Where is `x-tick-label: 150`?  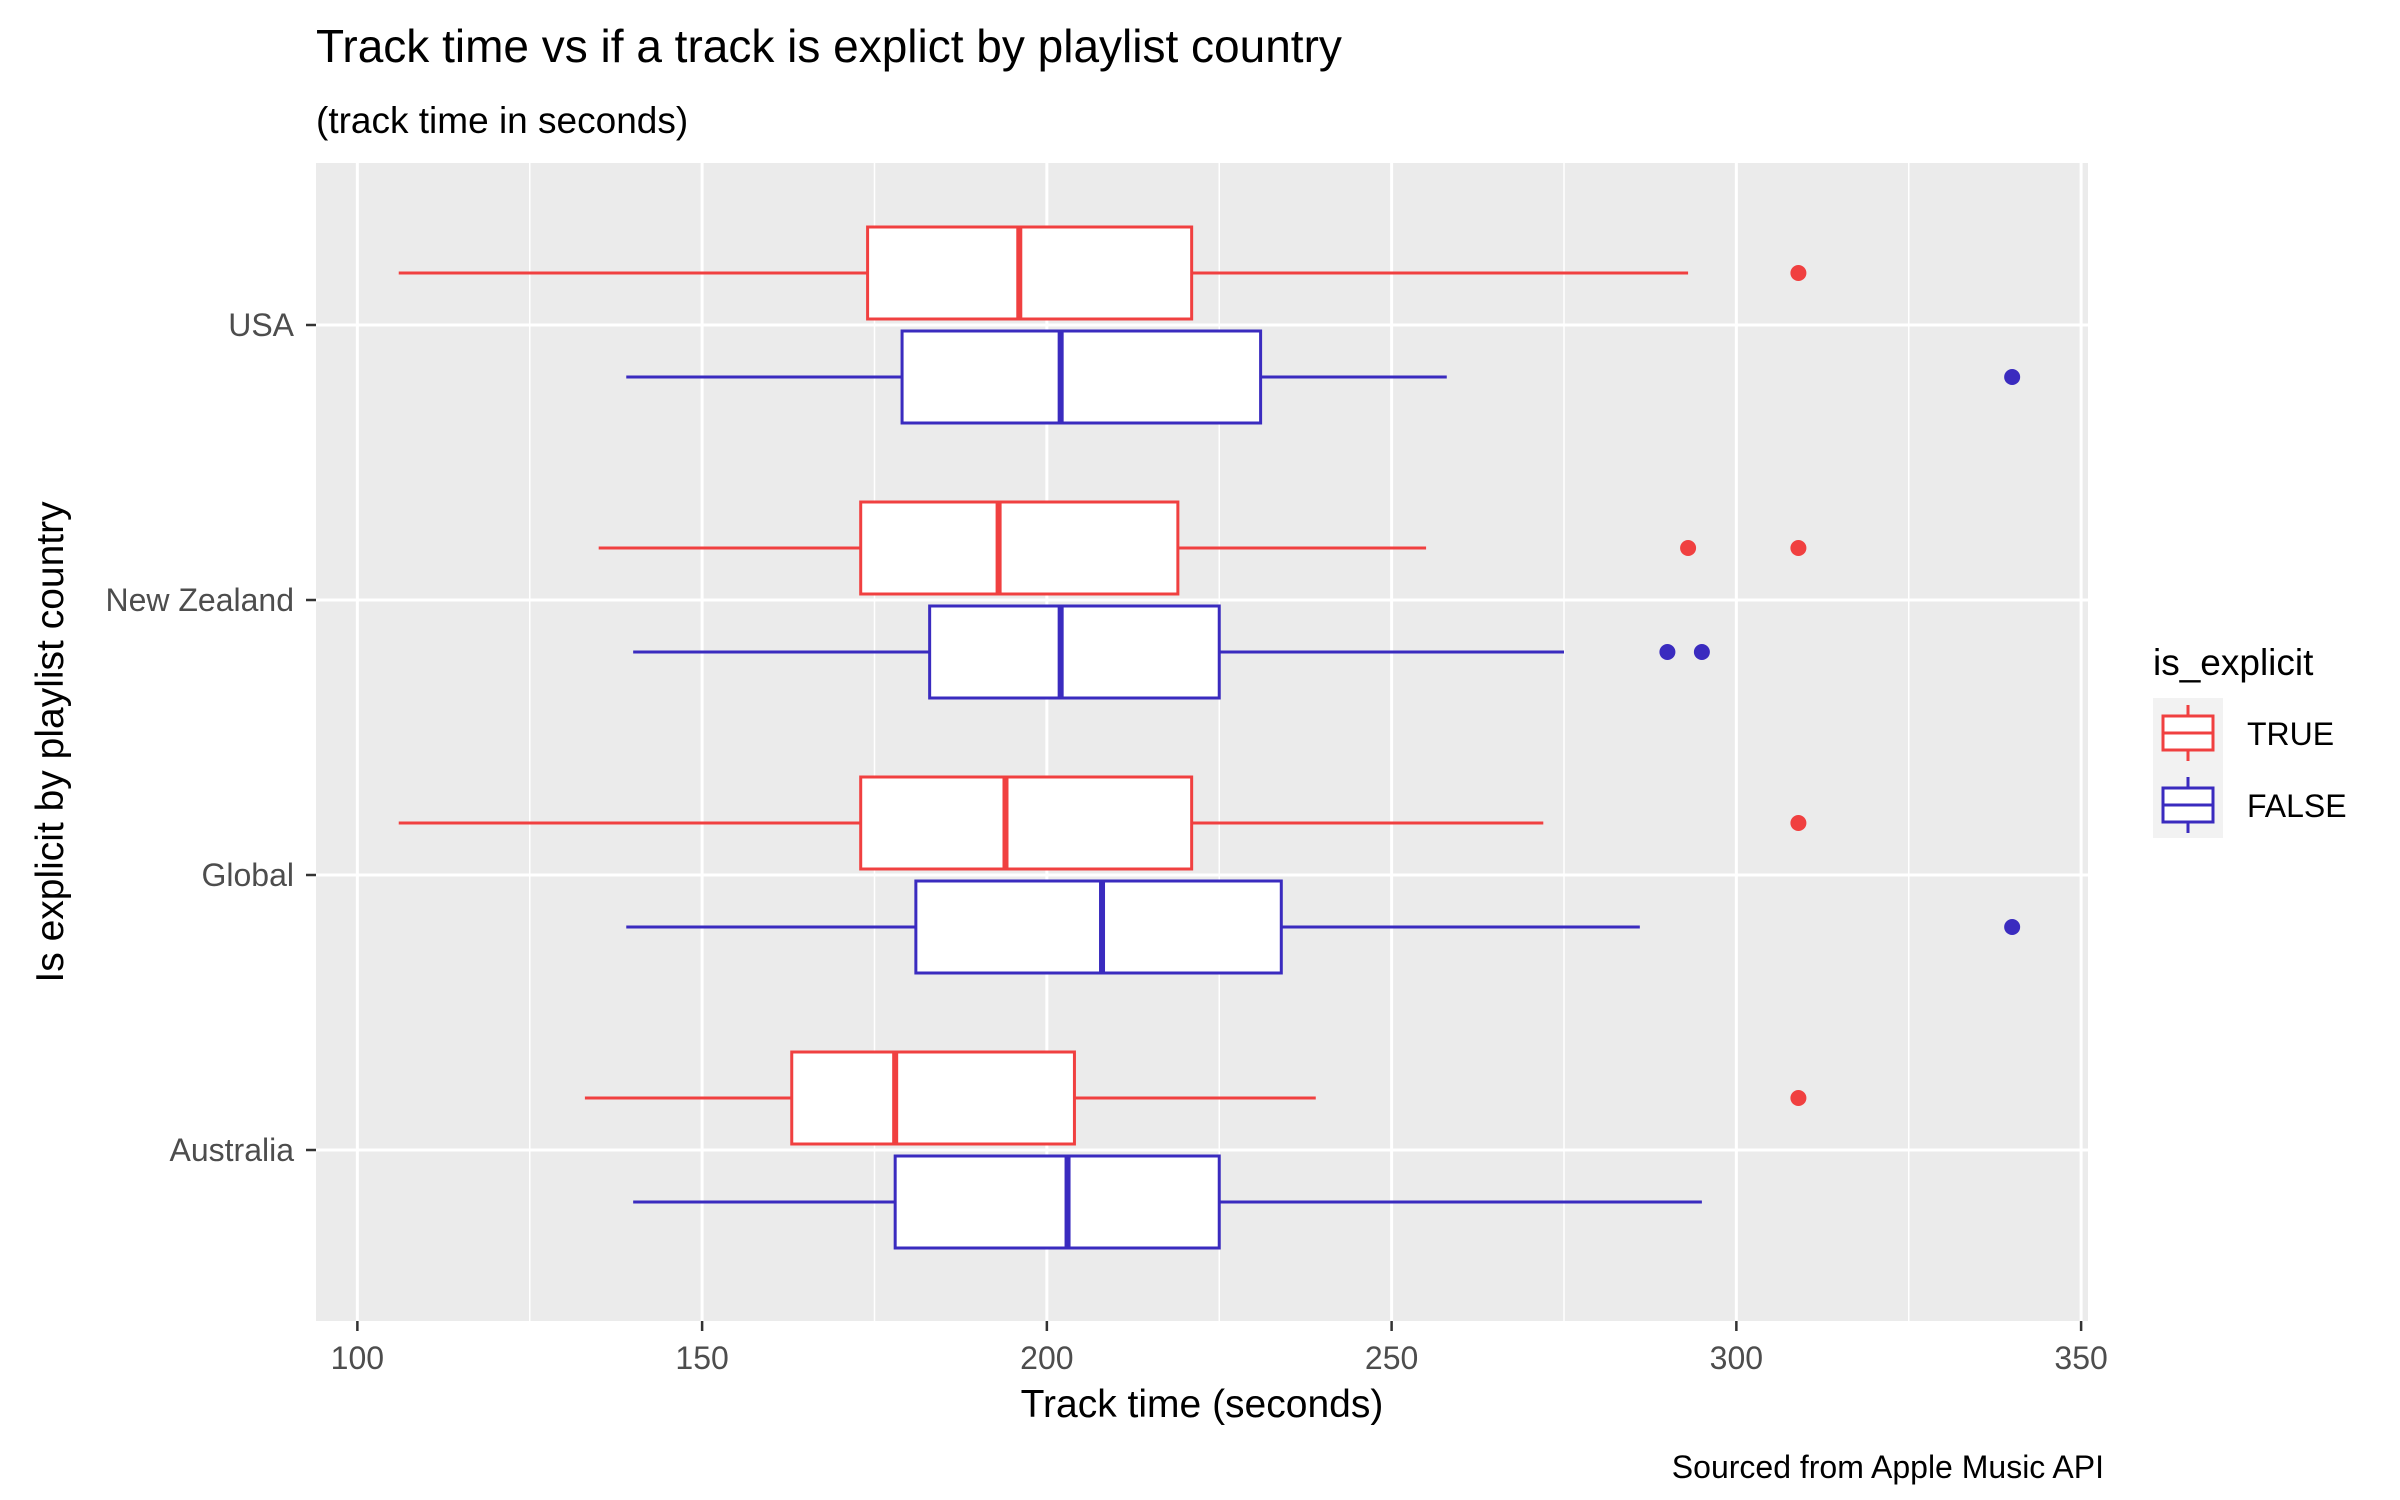 x-tick-label: 150 is located at coordinates (701, 1358).